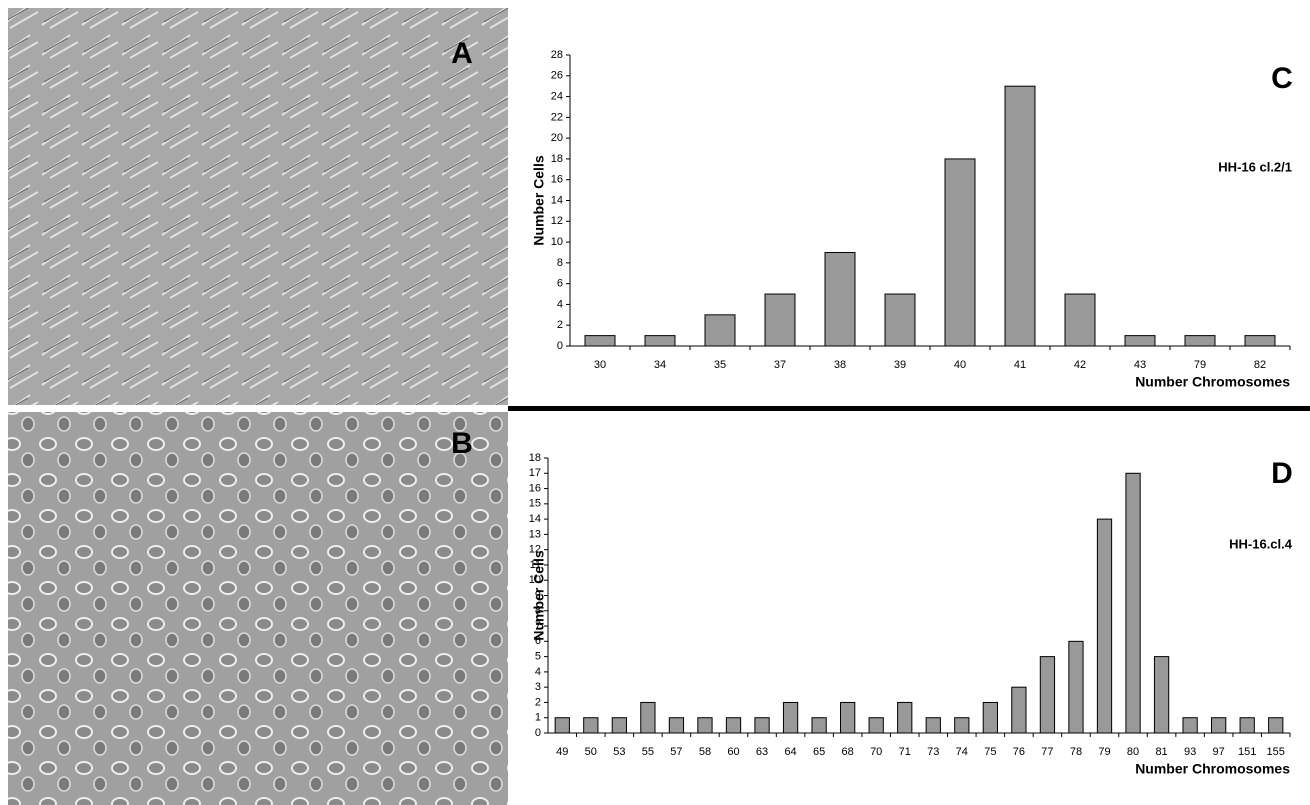 The width and height of the screenshot is (1310, 805). What do you see at coordinates (1255, 166) in the screenshot?
I see `annotation: HH-16 cl.2/1` at bounding box center [1255, 166].